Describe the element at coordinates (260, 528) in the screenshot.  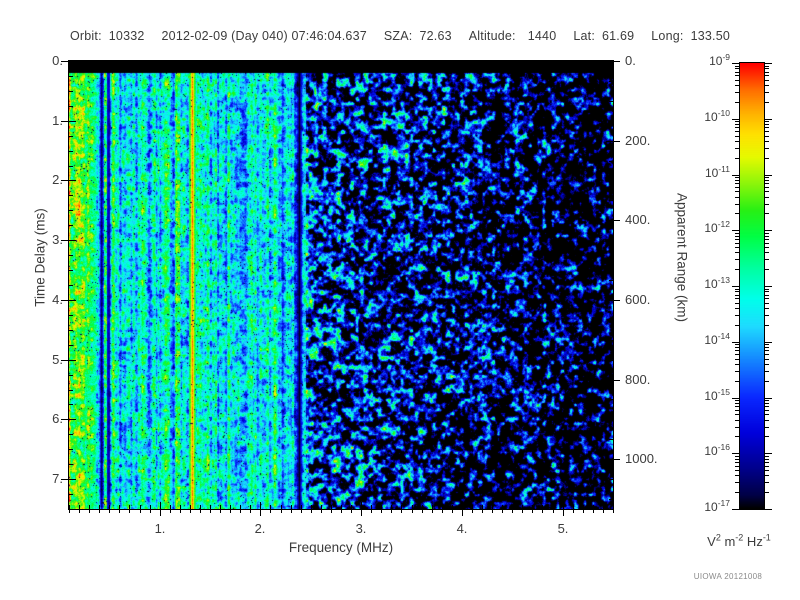
I see `x-axis-tick-label: 2.` at that location.